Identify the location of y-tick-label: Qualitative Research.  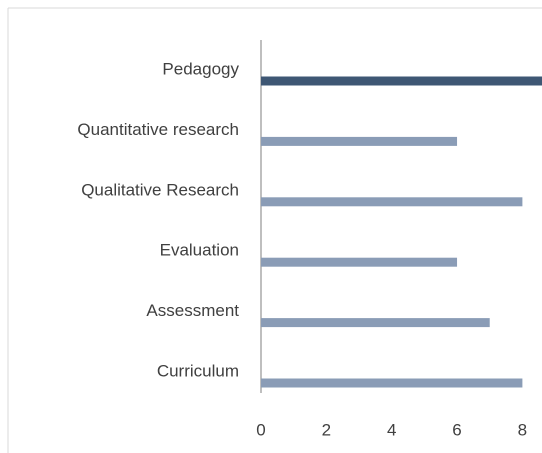
(160, 189).